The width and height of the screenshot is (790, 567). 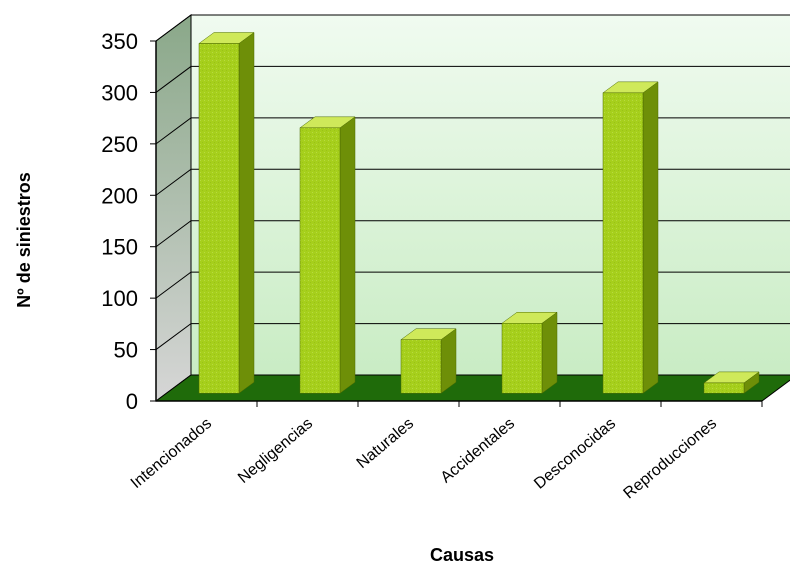 I want to click on y-tick-label: 0, so click(x=132, y=401).